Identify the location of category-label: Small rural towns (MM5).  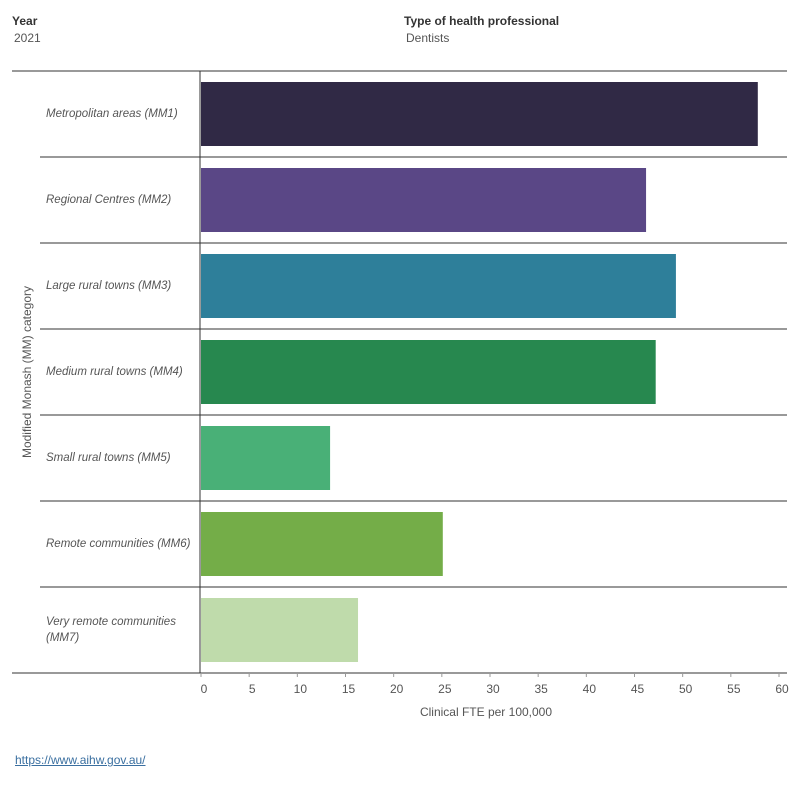
(108, 458).